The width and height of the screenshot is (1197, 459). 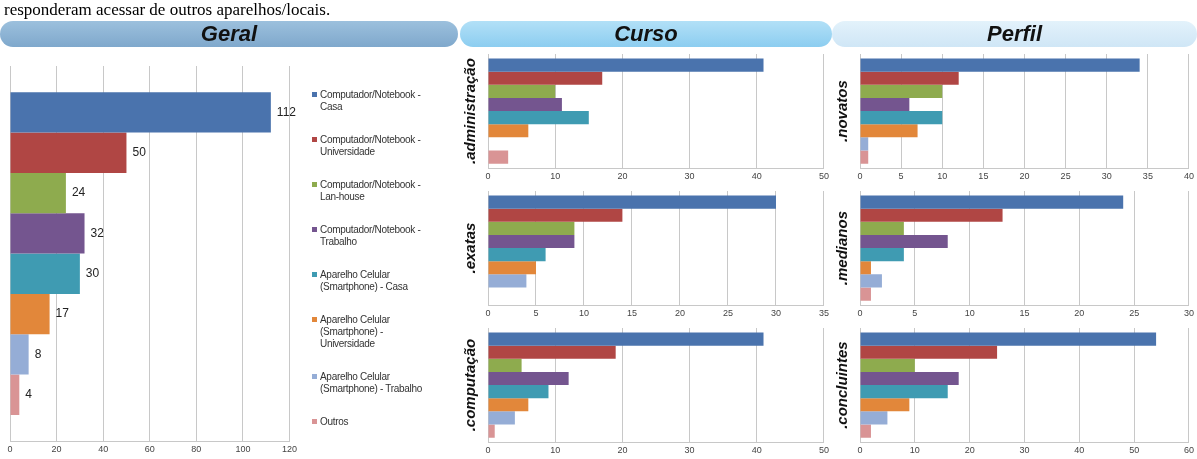 What do you see at coordinates (372, 382) in the screenshot?
I see `legend-label: Aparelho Celular (Smartphone) - Trabalho` at bounding box center [372, 382].